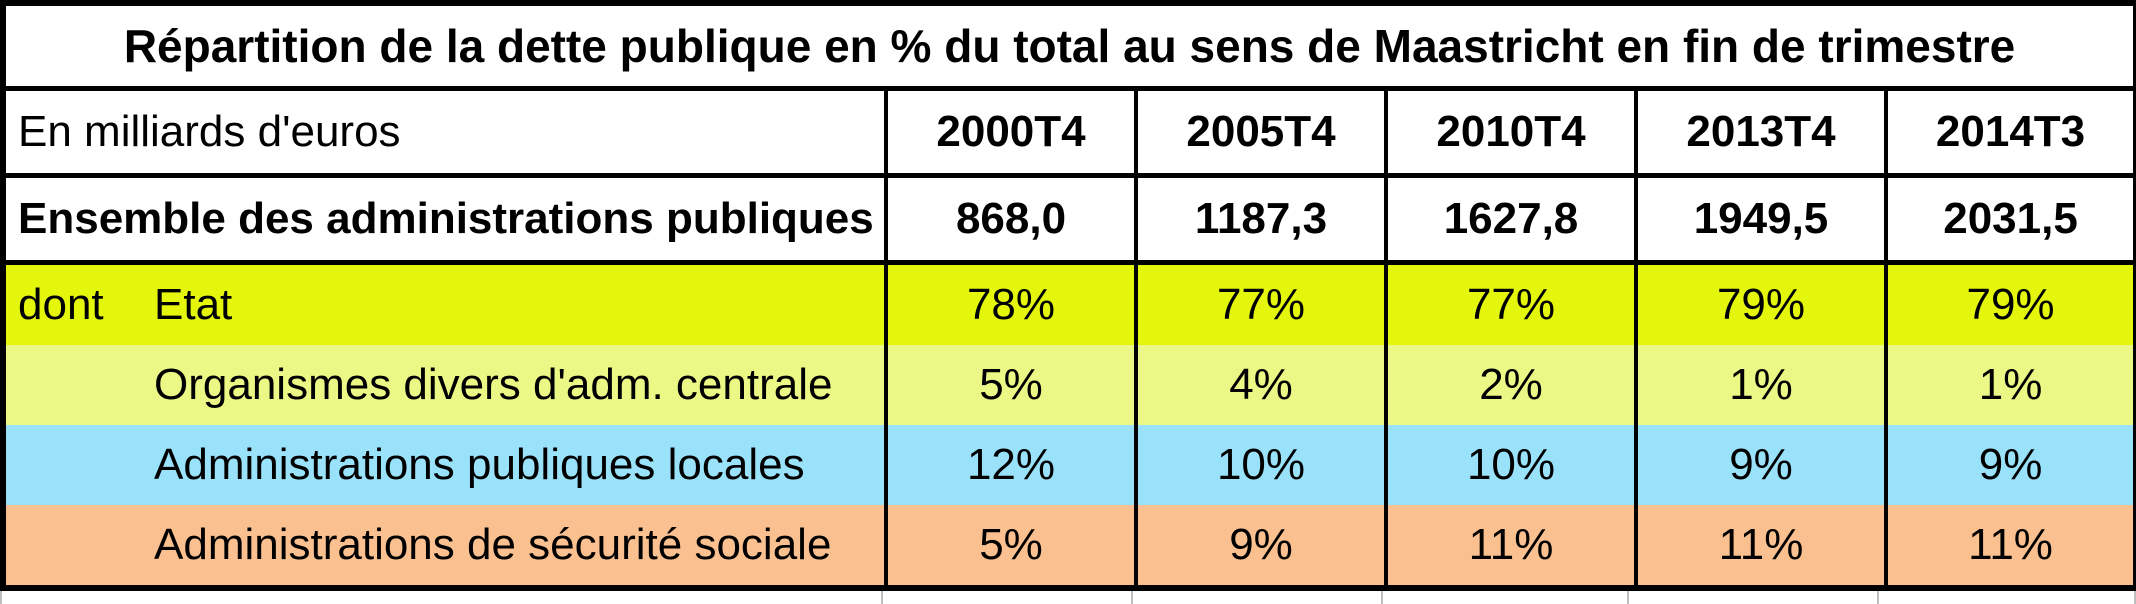 The width and height of the screenshot is (2136, 604). What do you see at coordinates (1760, 133) in the screenshot?
I see `column-header-2013t4: 2013T4` at bounding box center [1760, 133].